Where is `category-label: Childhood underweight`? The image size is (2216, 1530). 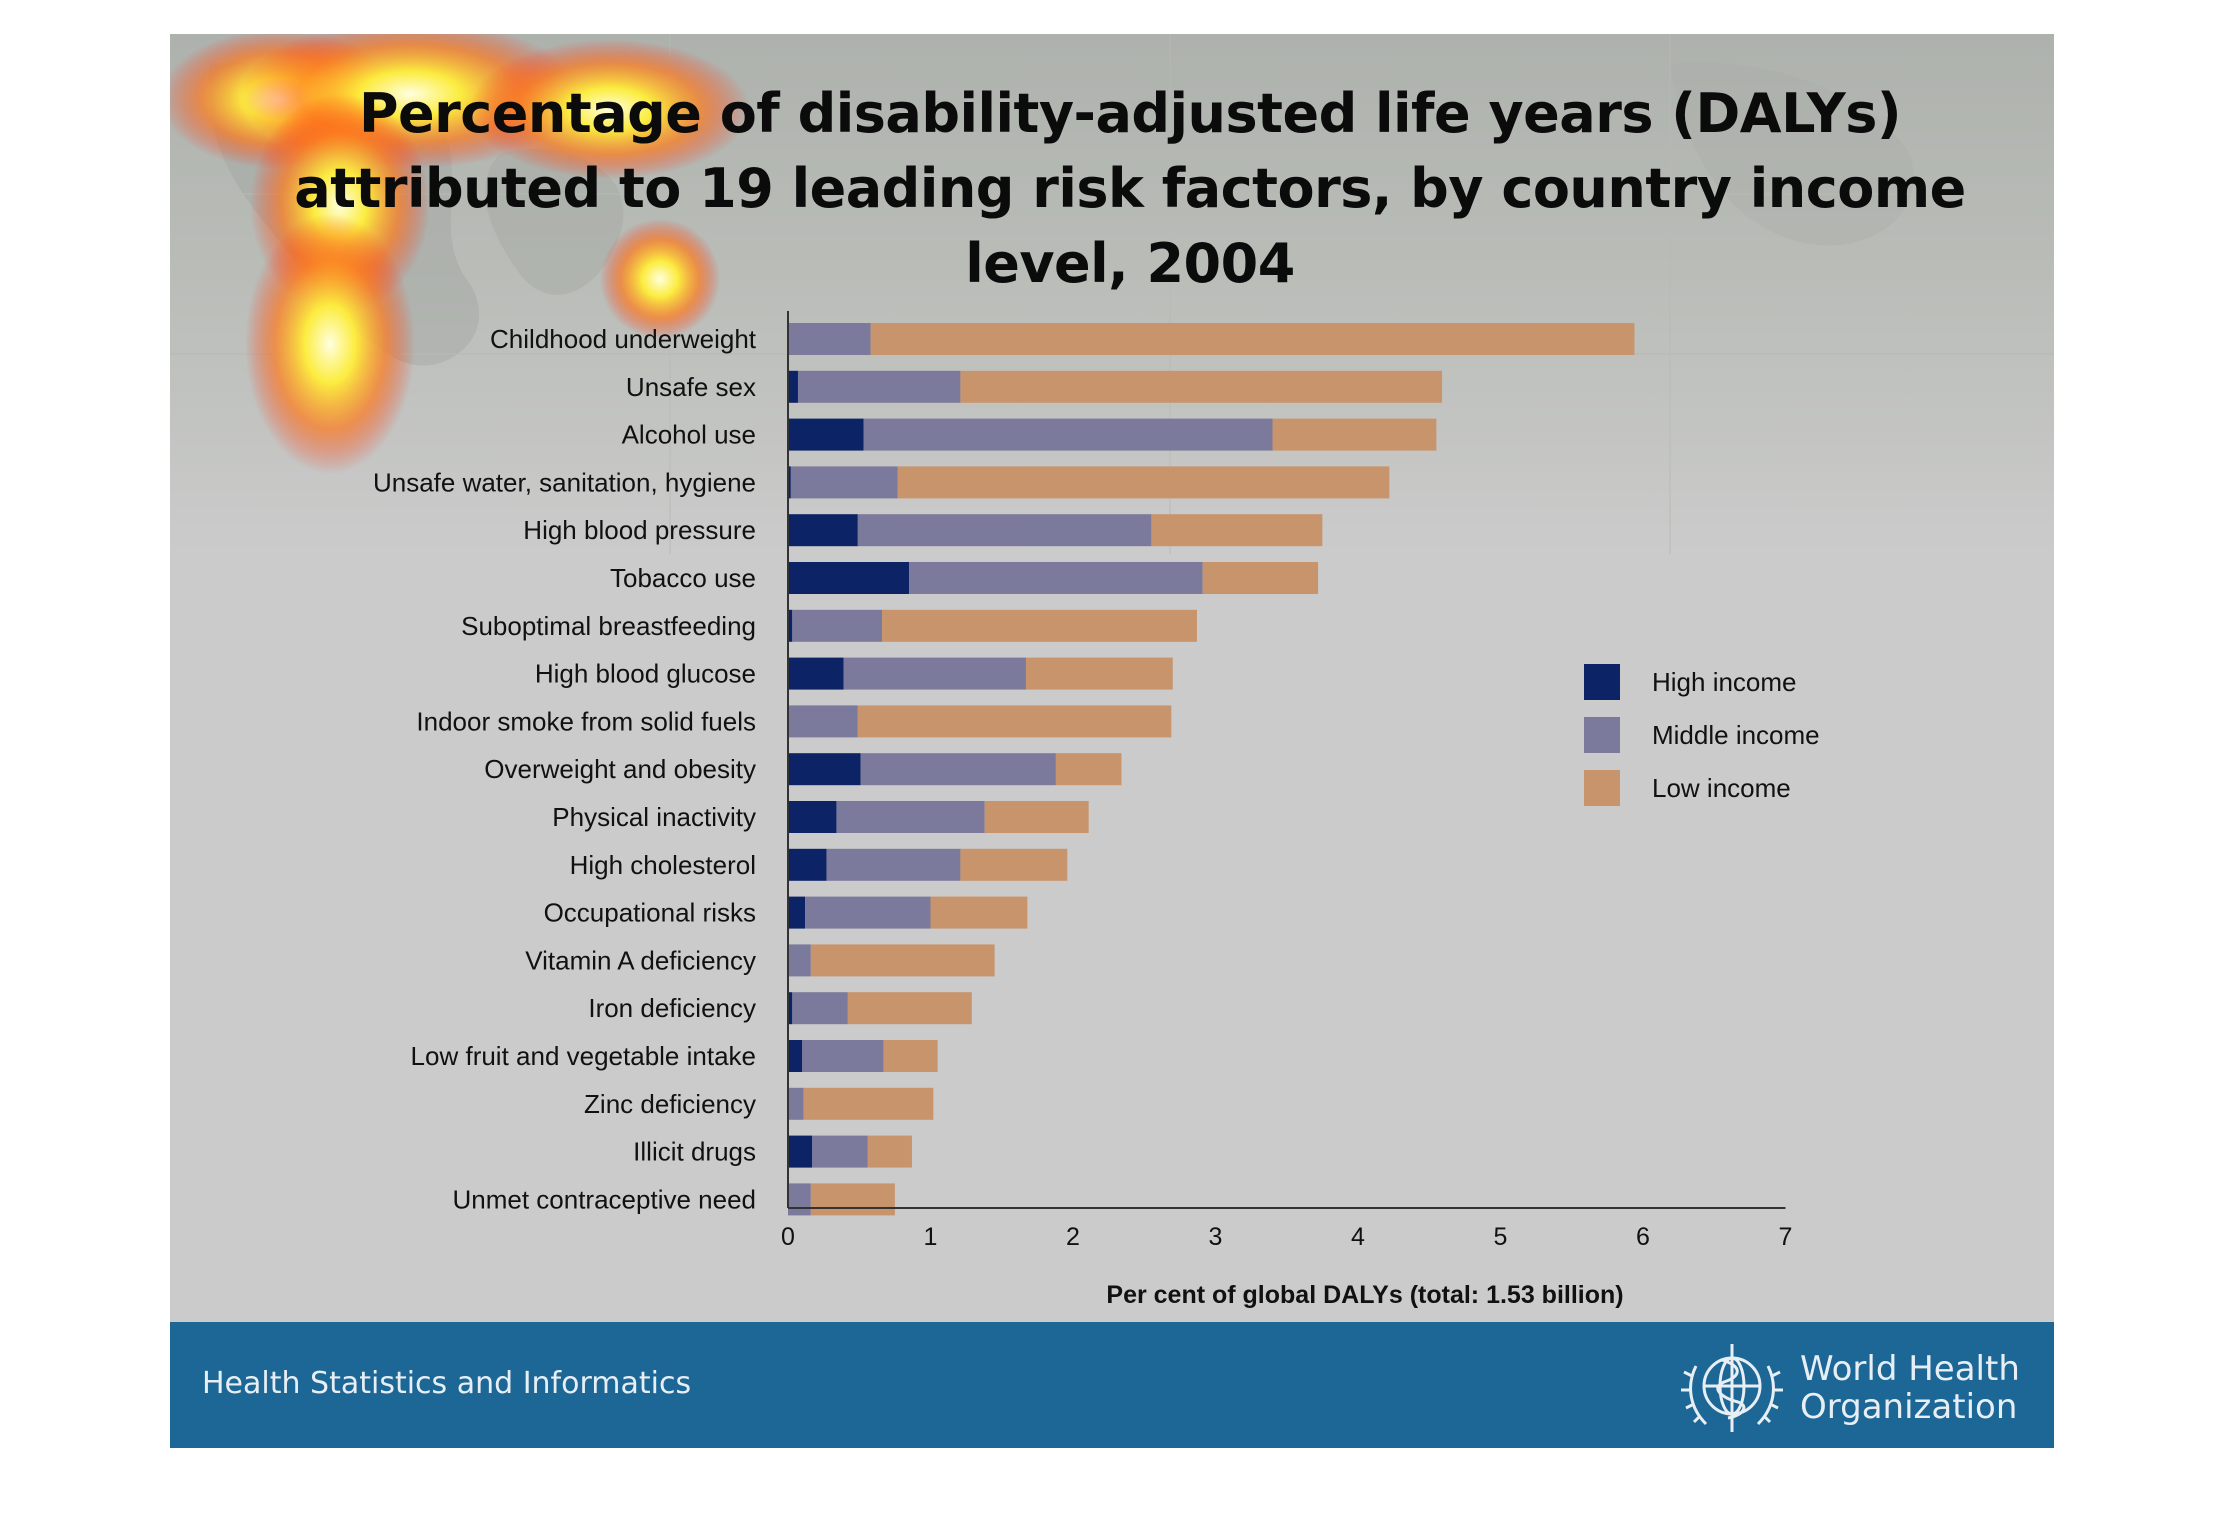
category-label: Childhood underweight is located at coordinates (623, 339).